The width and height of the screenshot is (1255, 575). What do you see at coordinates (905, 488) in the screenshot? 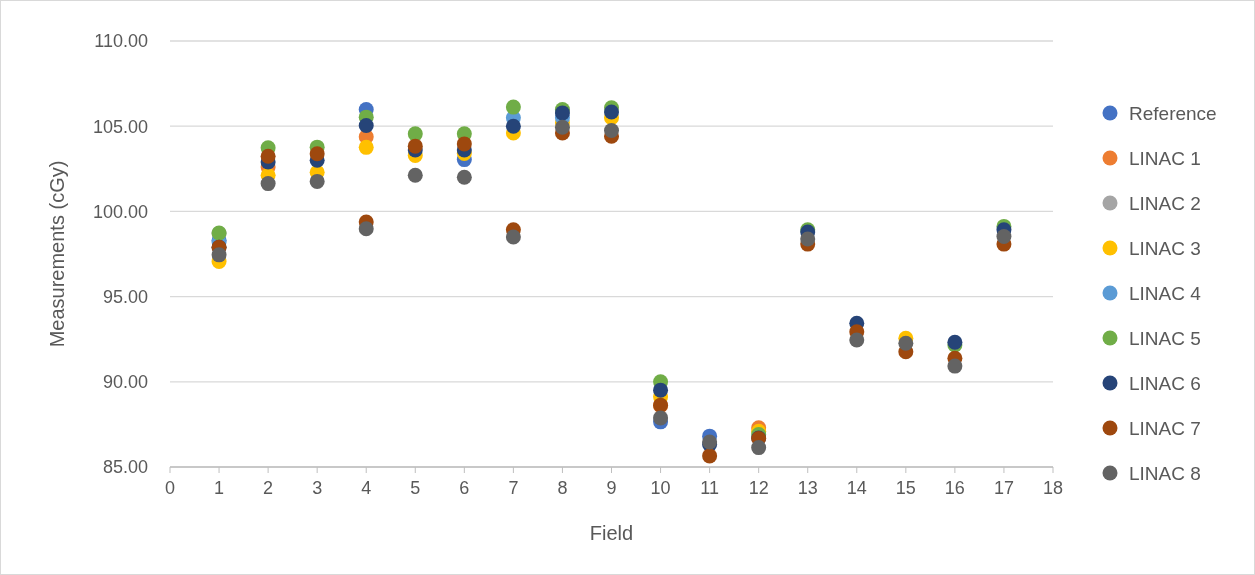
I see `x-tick-label: 15` at bounding box center [905, 488].